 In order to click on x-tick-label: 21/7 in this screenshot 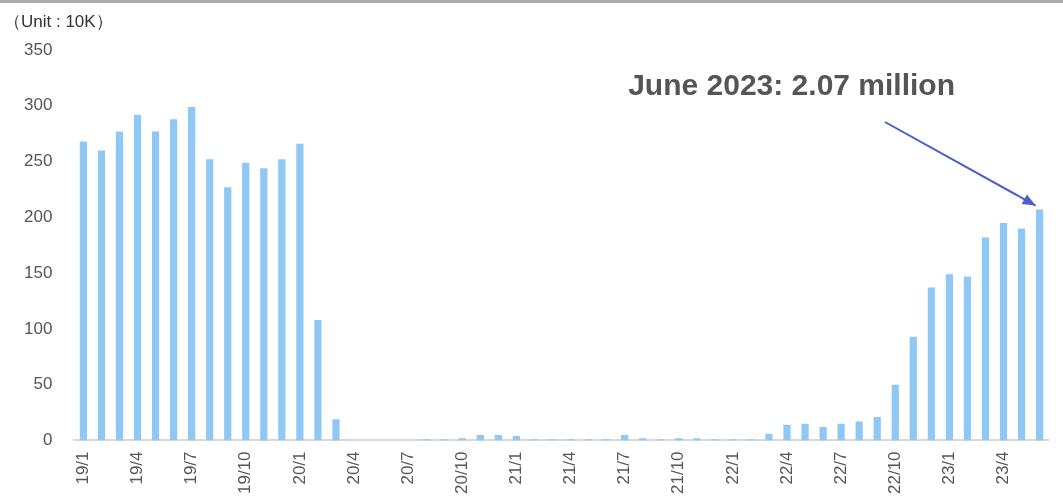, I will do `click(624, 468)`.